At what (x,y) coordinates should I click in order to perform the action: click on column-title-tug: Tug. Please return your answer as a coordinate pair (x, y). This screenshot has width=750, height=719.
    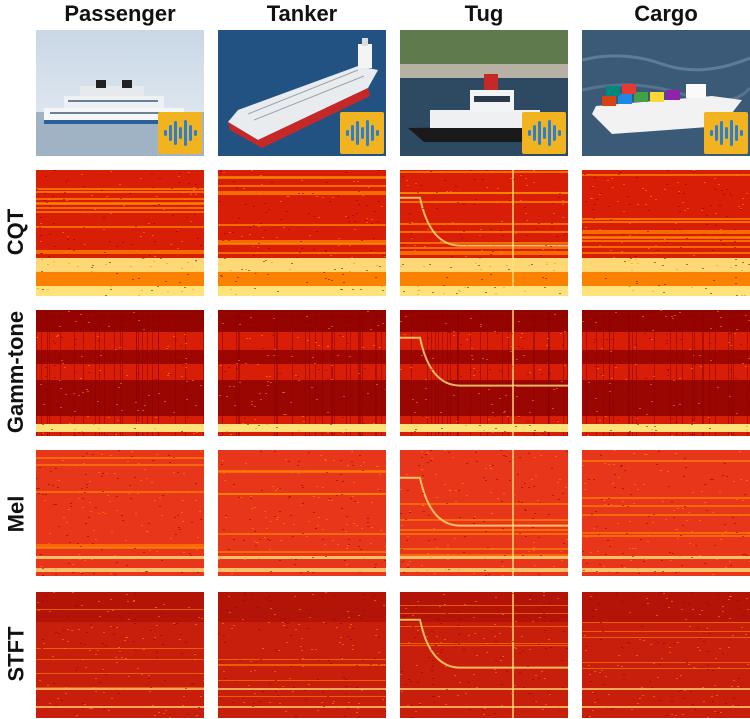
    Looking at the image, I should click on (484, 13).